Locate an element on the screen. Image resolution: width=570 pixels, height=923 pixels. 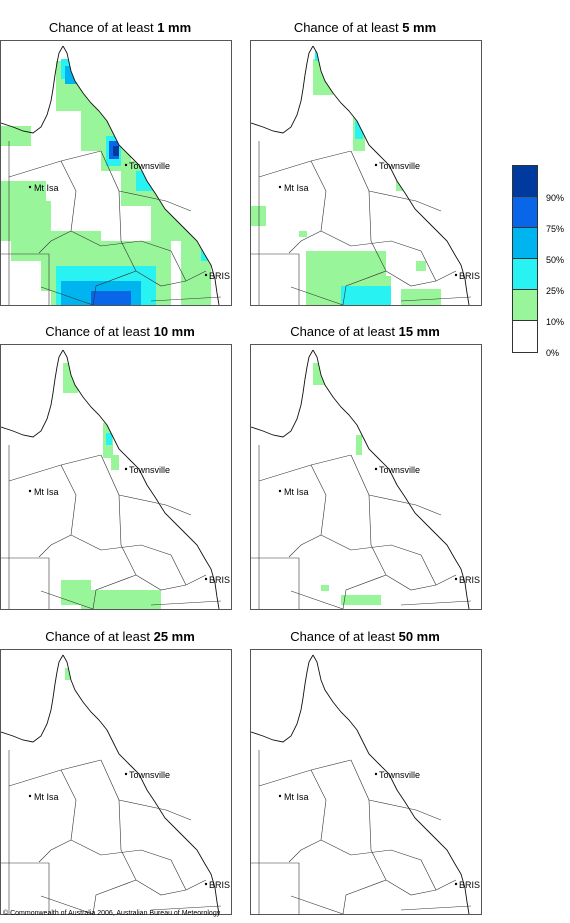
rainfall-map-25mm: Townsville Mt Isa BRIS is located at coordinates (116, 782).